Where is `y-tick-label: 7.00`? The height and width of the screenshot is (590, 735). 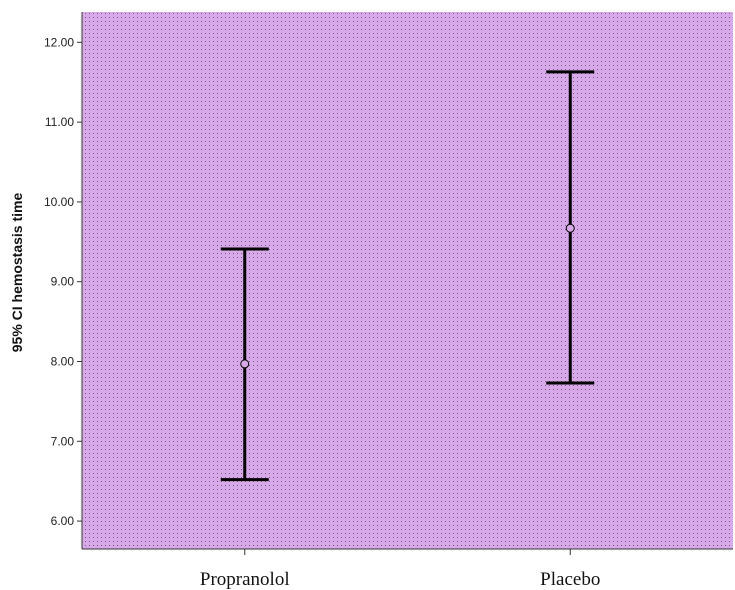 y-tick-label: 7.00 is located at coordinates (63, 441).